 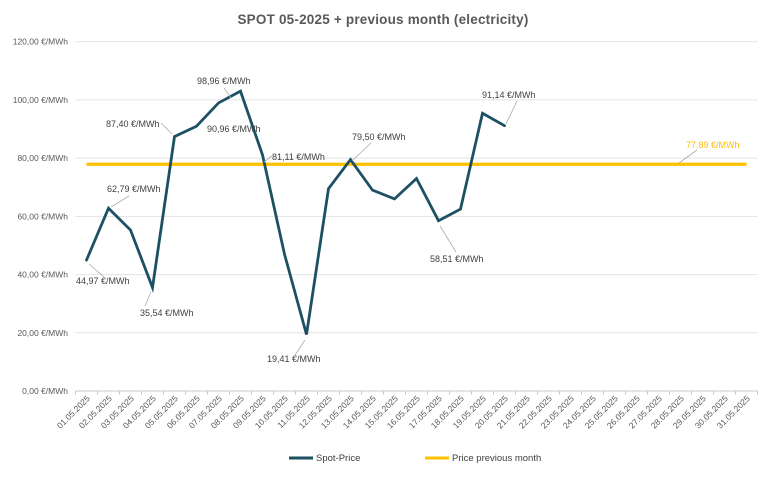 What do you see at coordinates (415, 458) in the screenshot?
I see `legend: Spot-Price Price previous month` at bounding box center [415, 458].